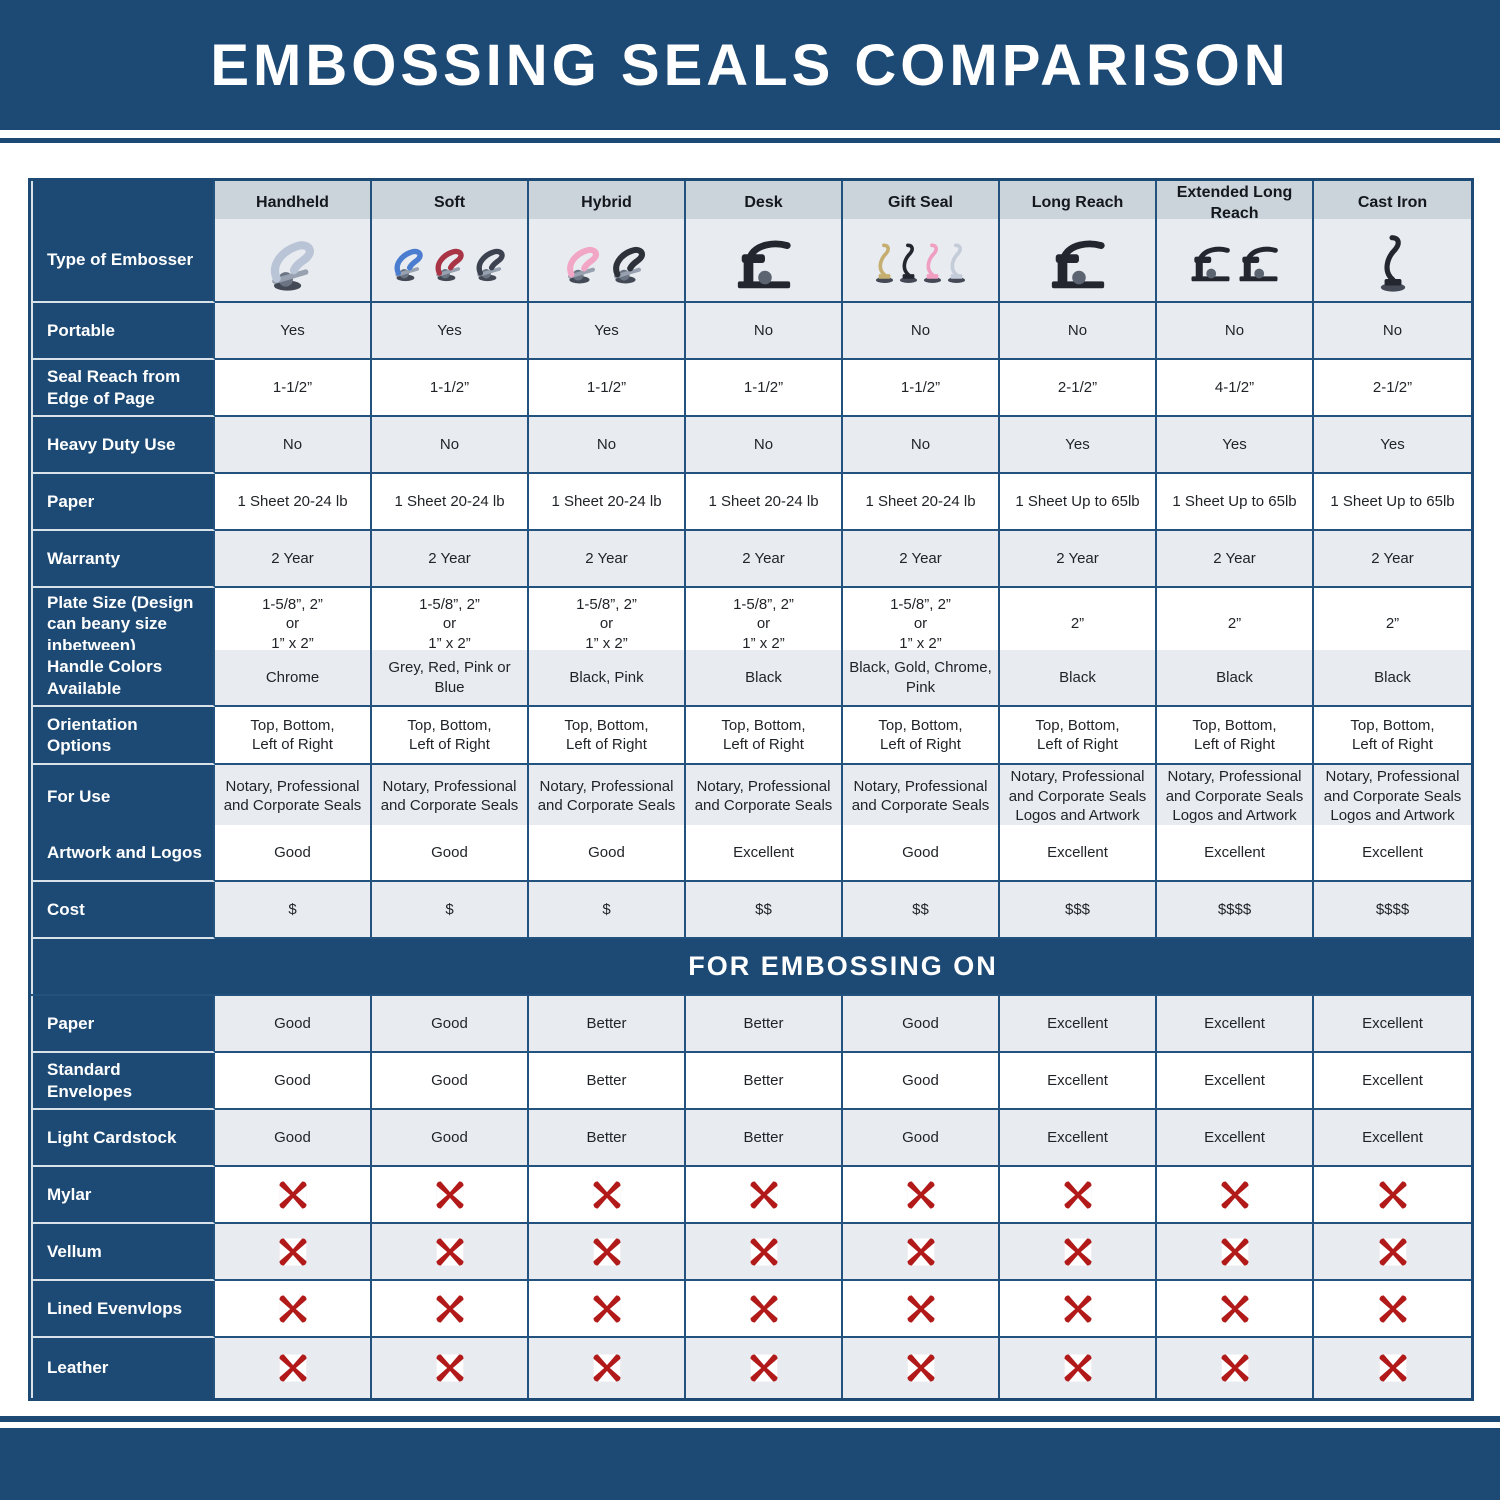  I want to click on bottom-divider, so click(750, 1419).